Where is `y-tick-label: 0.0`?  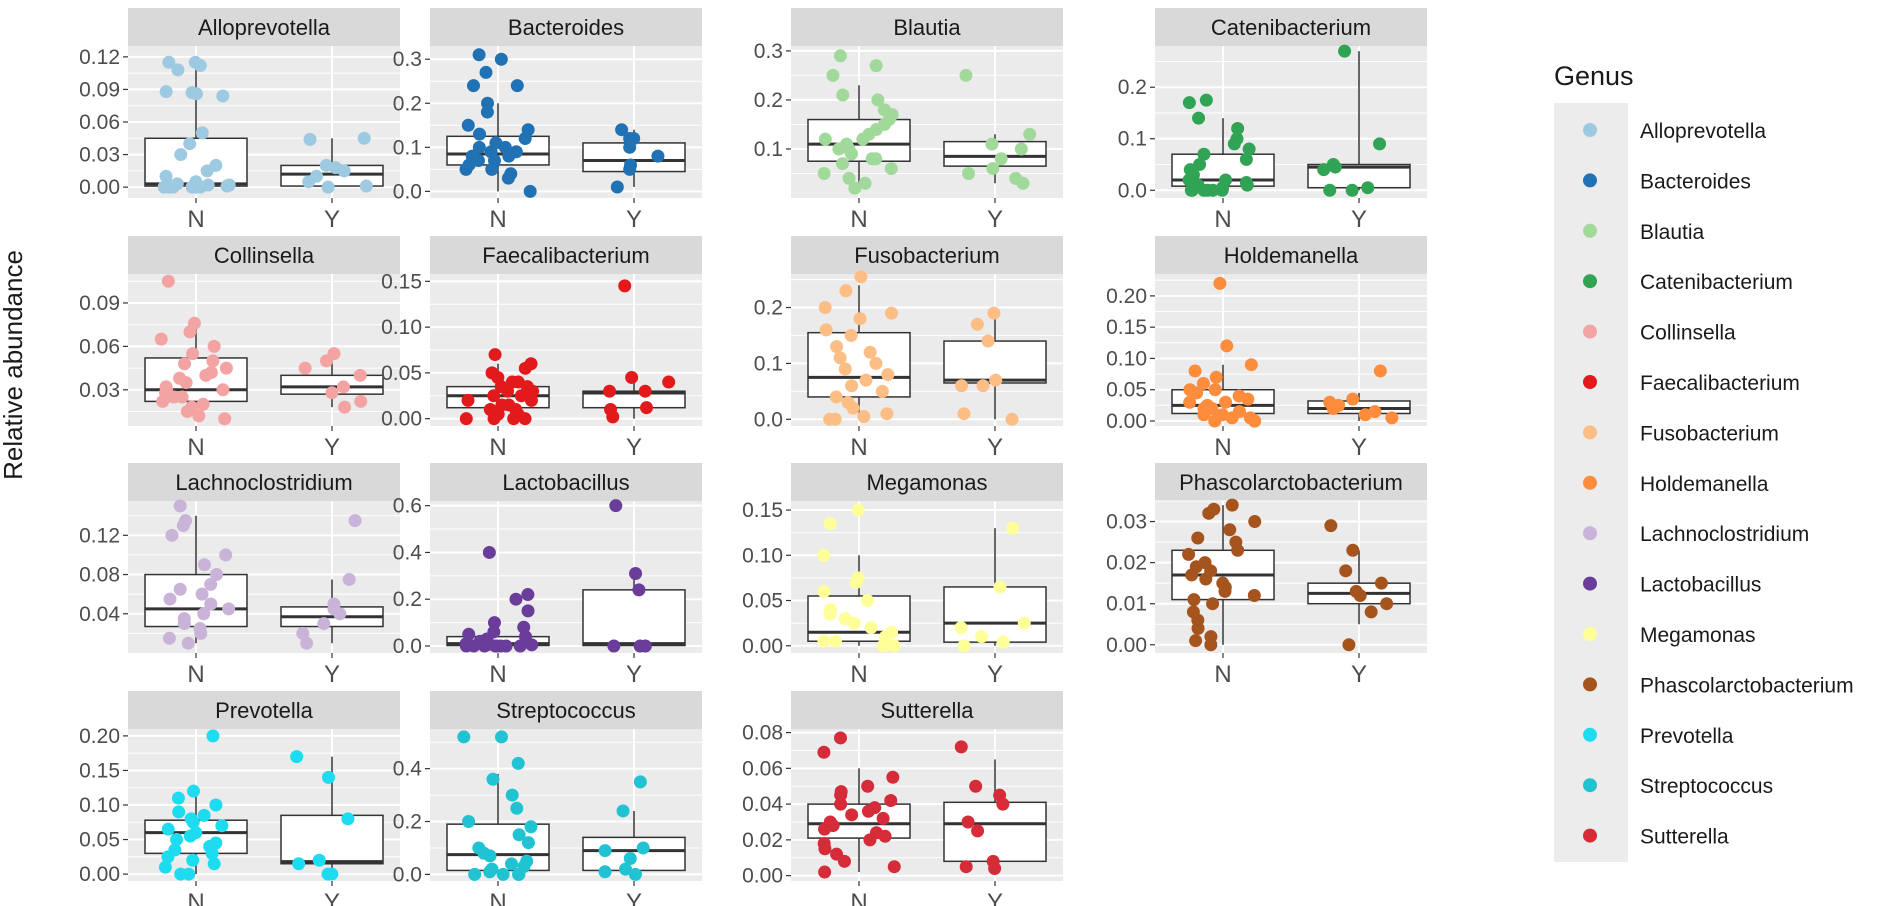
y-tick-label: 0.0 is located at coordinates (407, 874).